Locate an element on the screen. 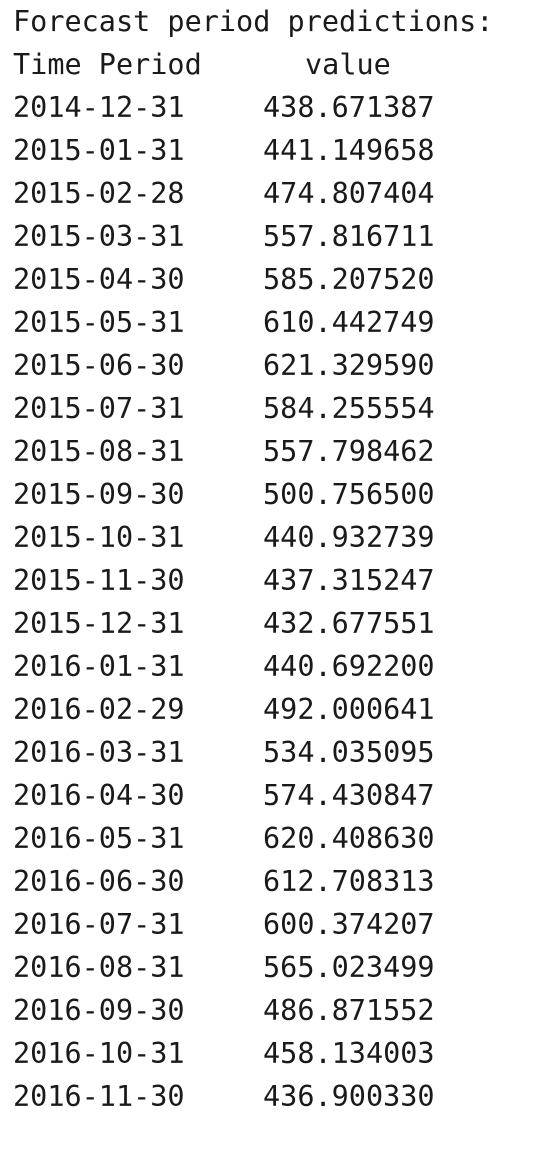 The image size is (557, 1151). row-value: 437.315247 is located at coordinates (349, 580).